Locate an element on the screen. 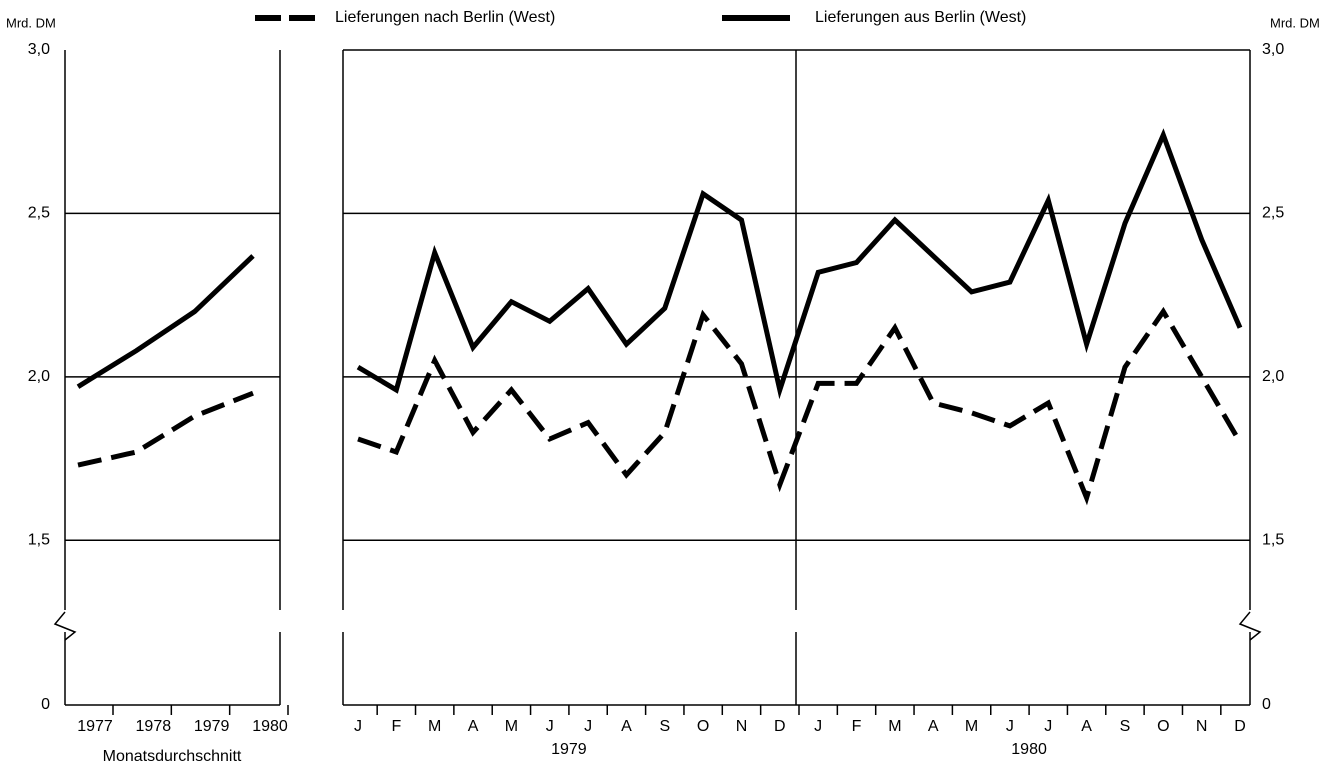  year-label: 1979 is located at coordinates (569, 749).